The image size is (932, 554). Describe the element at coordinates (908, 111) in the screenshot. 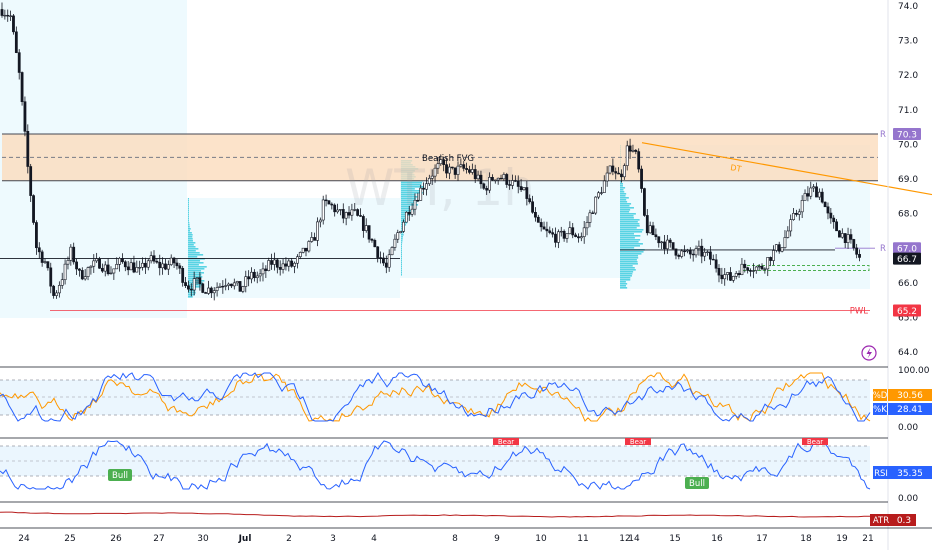

I see `price-tick: 71.0` at that location.